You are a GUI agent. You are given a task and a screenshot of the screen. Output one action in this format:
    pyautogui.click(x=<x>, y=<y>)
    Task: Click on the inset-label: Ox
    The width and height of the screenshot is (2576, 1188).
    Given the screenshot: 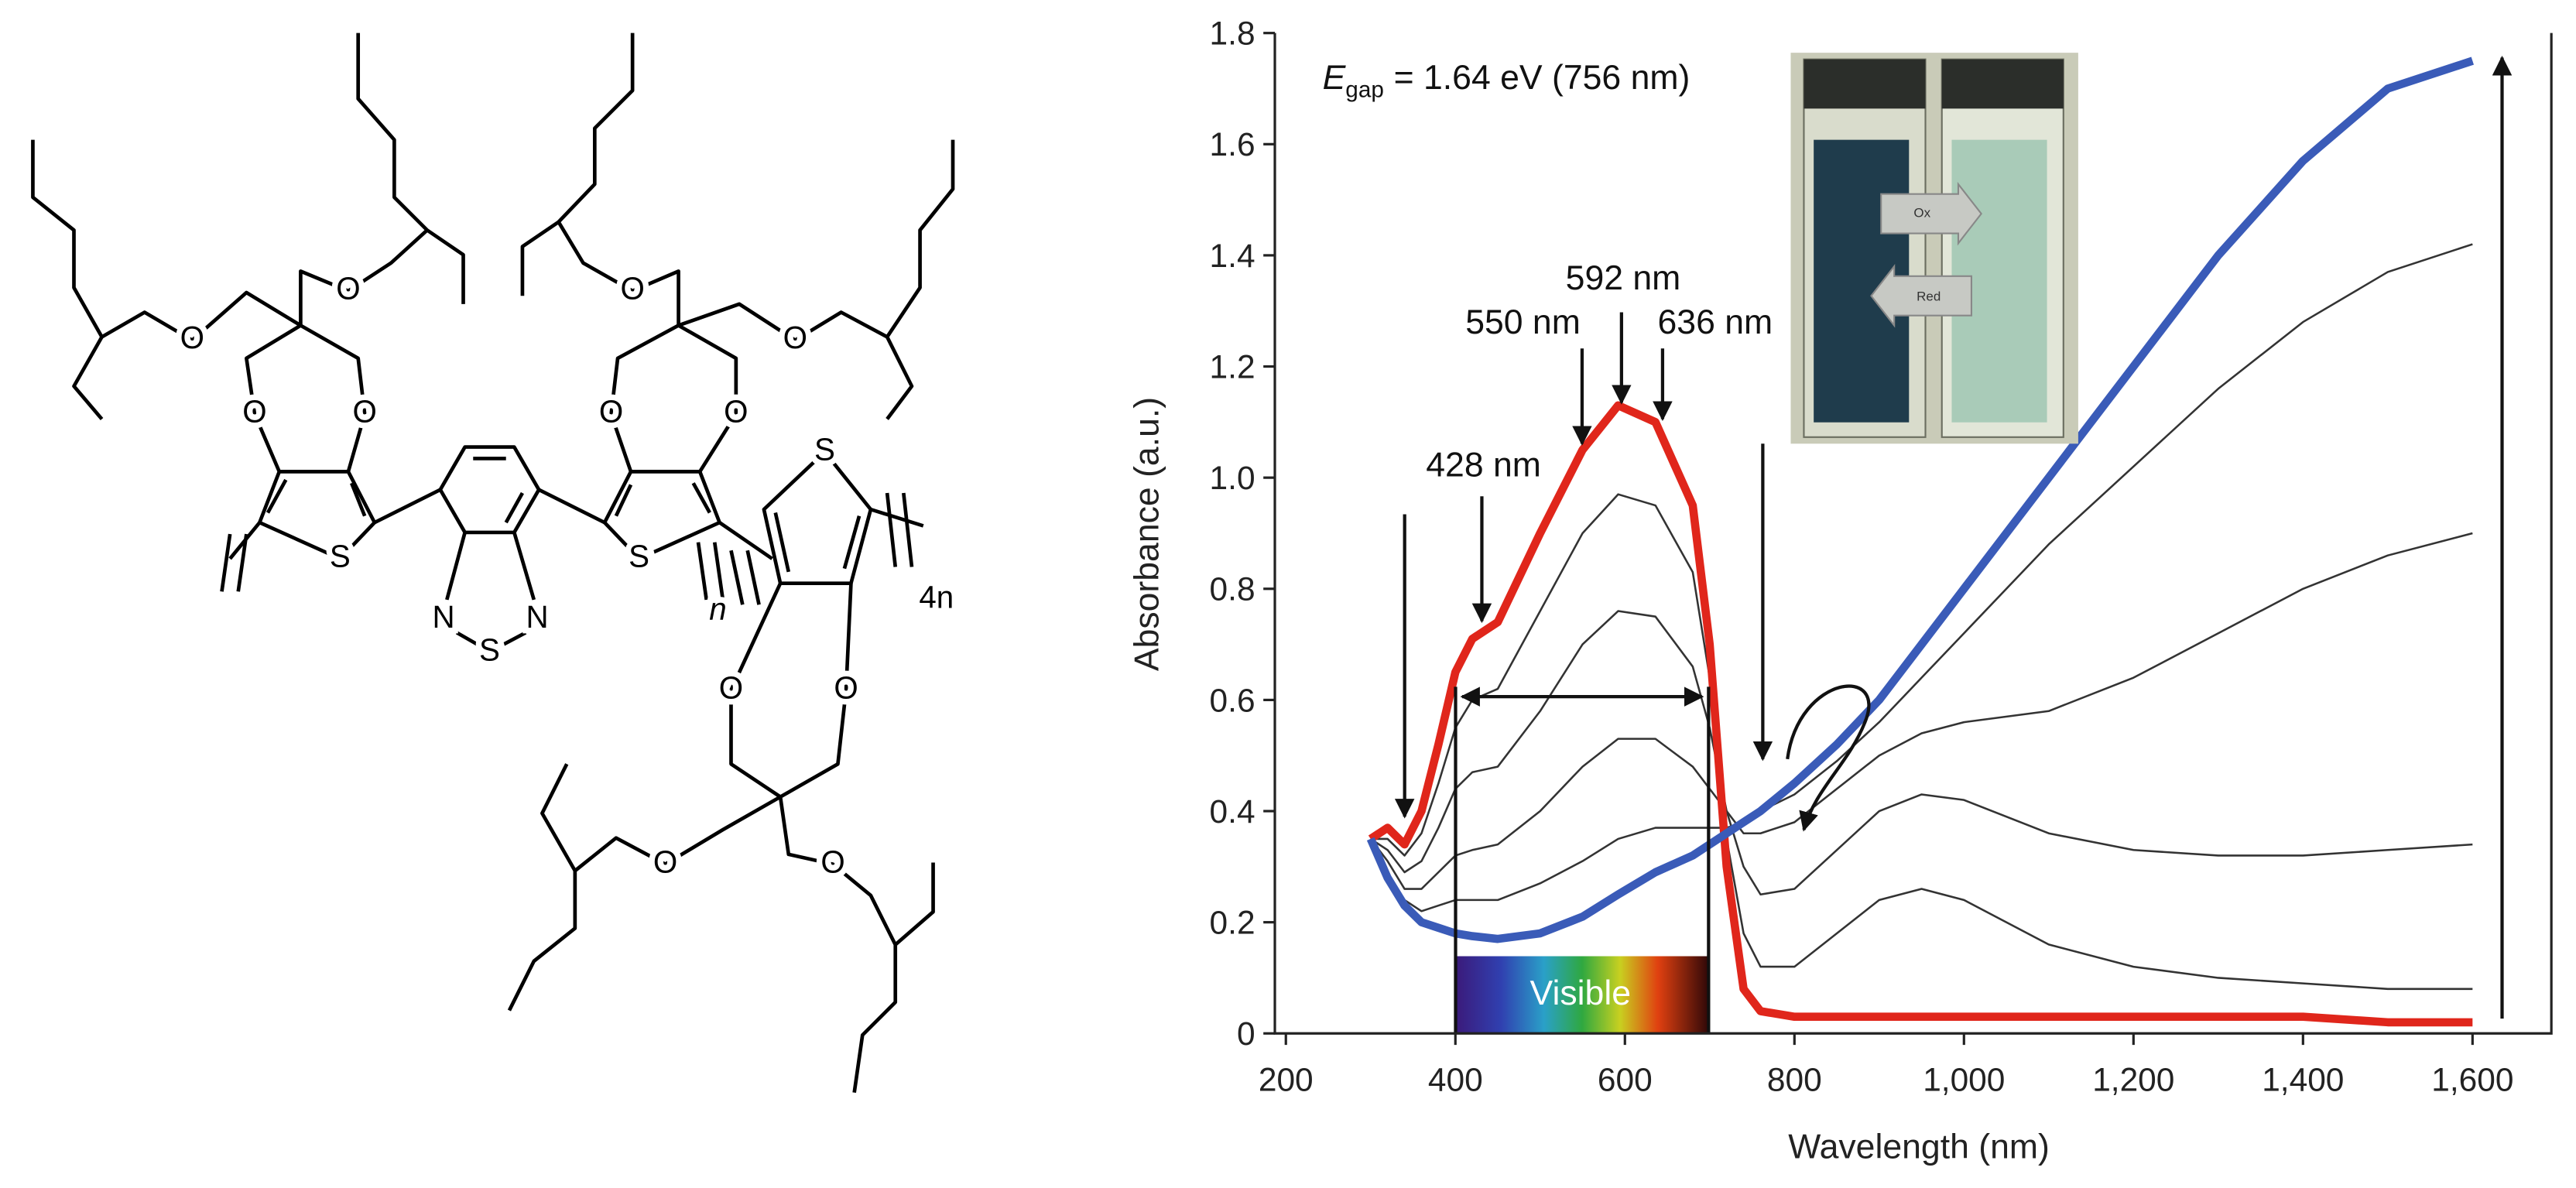 What is the action you would take?
    pyautogui.click(x=1921, y=213)
    